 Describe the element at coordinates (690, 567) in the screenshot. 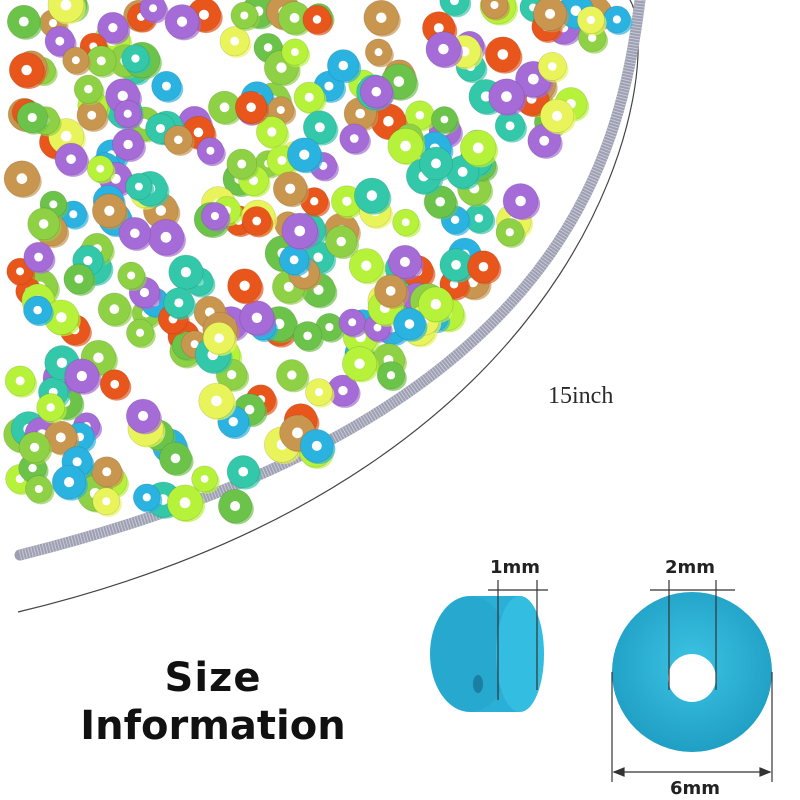

I see `hole-label: 2mm` at that location.